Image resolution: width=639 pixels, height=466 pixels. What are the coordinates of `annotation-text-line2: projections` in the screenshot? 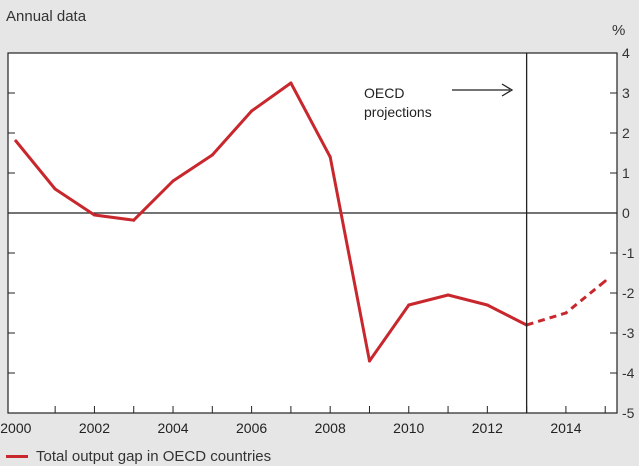 It's located at (398, 112).